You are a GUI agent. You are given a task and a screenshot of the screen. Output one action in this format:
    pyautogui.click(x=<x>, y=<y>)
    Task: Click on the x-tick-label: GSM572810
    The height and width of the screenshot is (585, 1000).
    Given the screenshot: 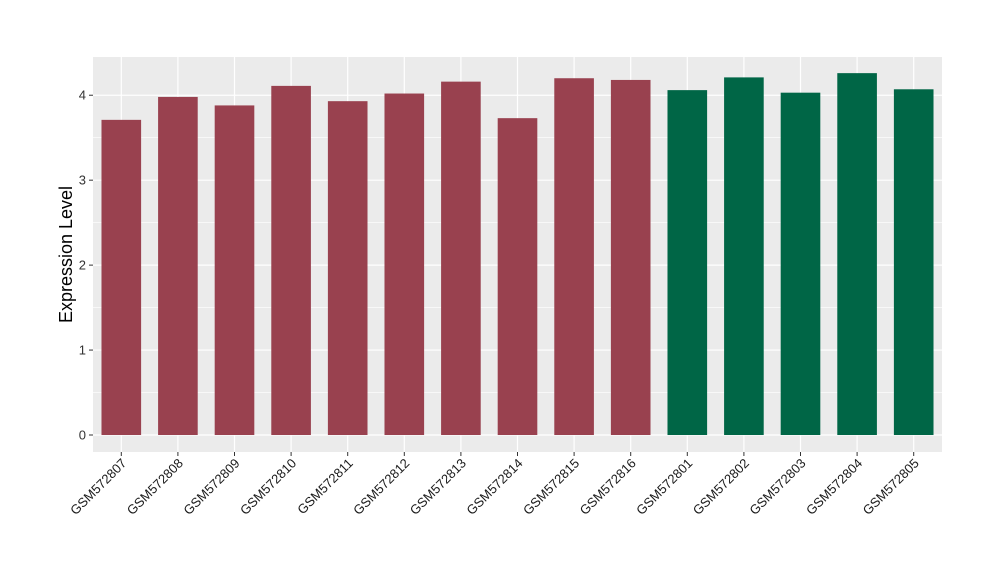 What is the action you would take?
    pyautogui.click(x=268, y=487)
    